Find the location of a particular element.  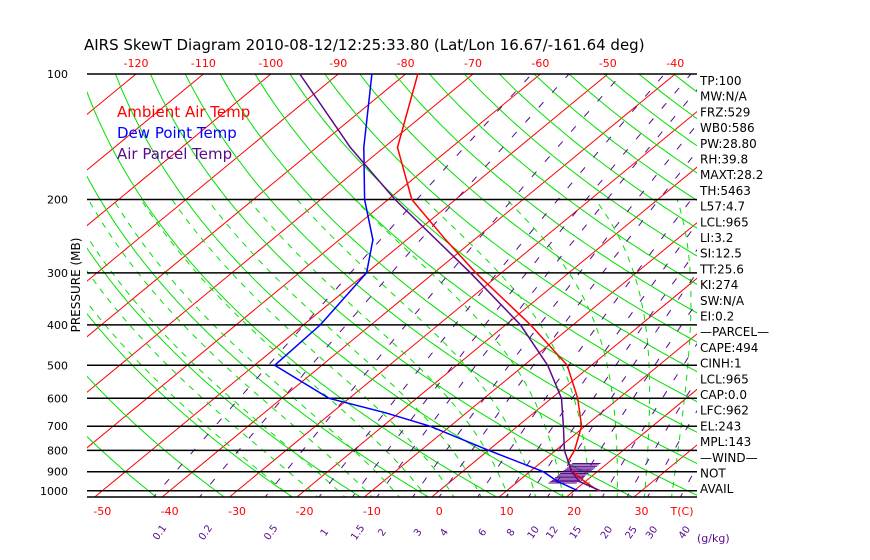

top-temp-tick-label: -90 is located at coordinates (338, 63).